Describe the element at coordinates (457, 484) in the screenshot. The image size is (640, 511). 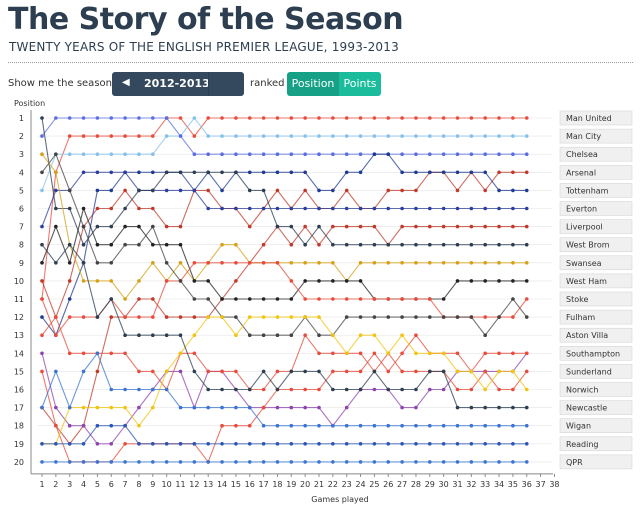
I see `x-tick-label: 31` at that location.